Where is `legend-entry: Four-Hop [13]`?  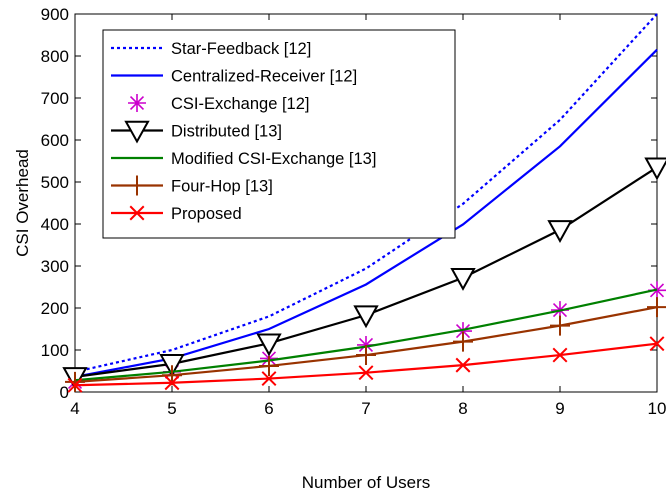
legend-entry: Four-Hop [13] is located at coordinates (192, 185).